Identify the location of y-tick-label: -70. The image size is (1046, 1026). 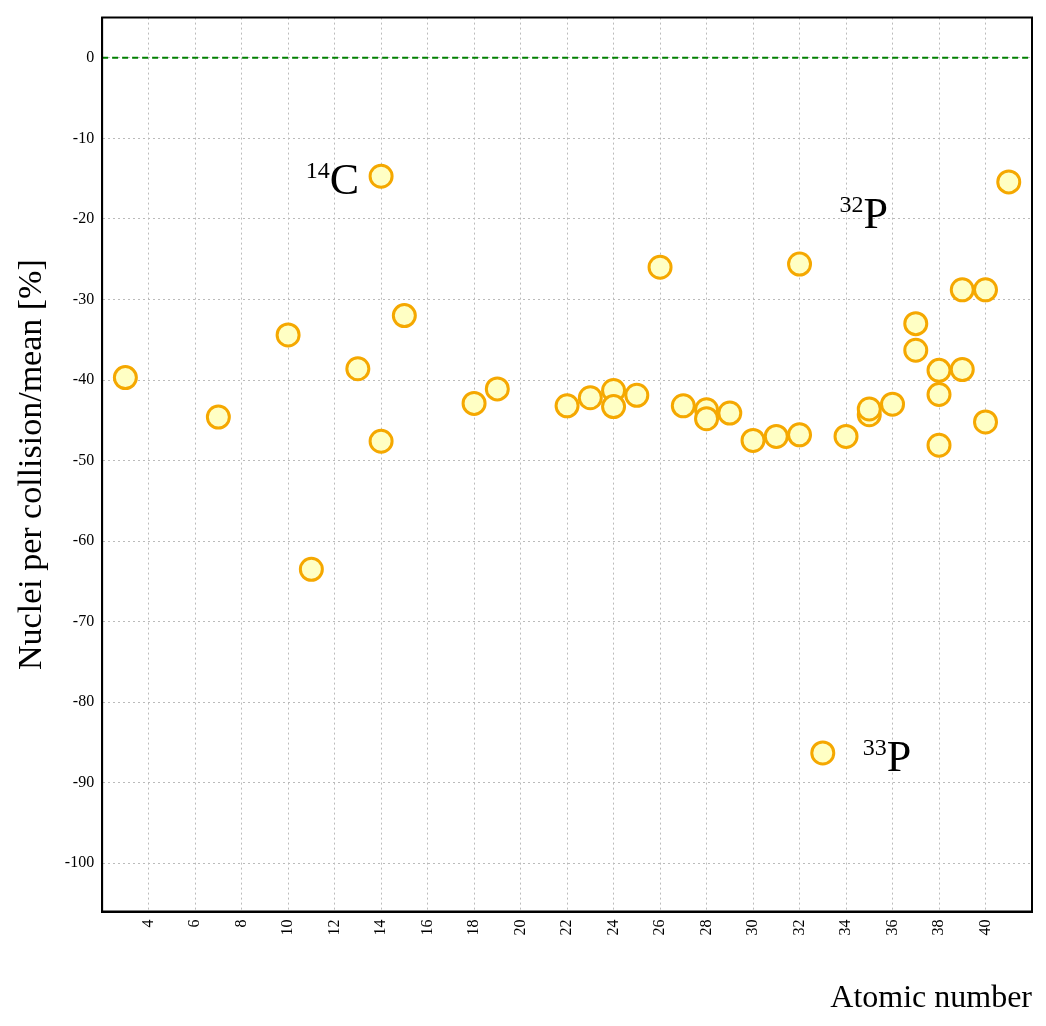
(83, 620).